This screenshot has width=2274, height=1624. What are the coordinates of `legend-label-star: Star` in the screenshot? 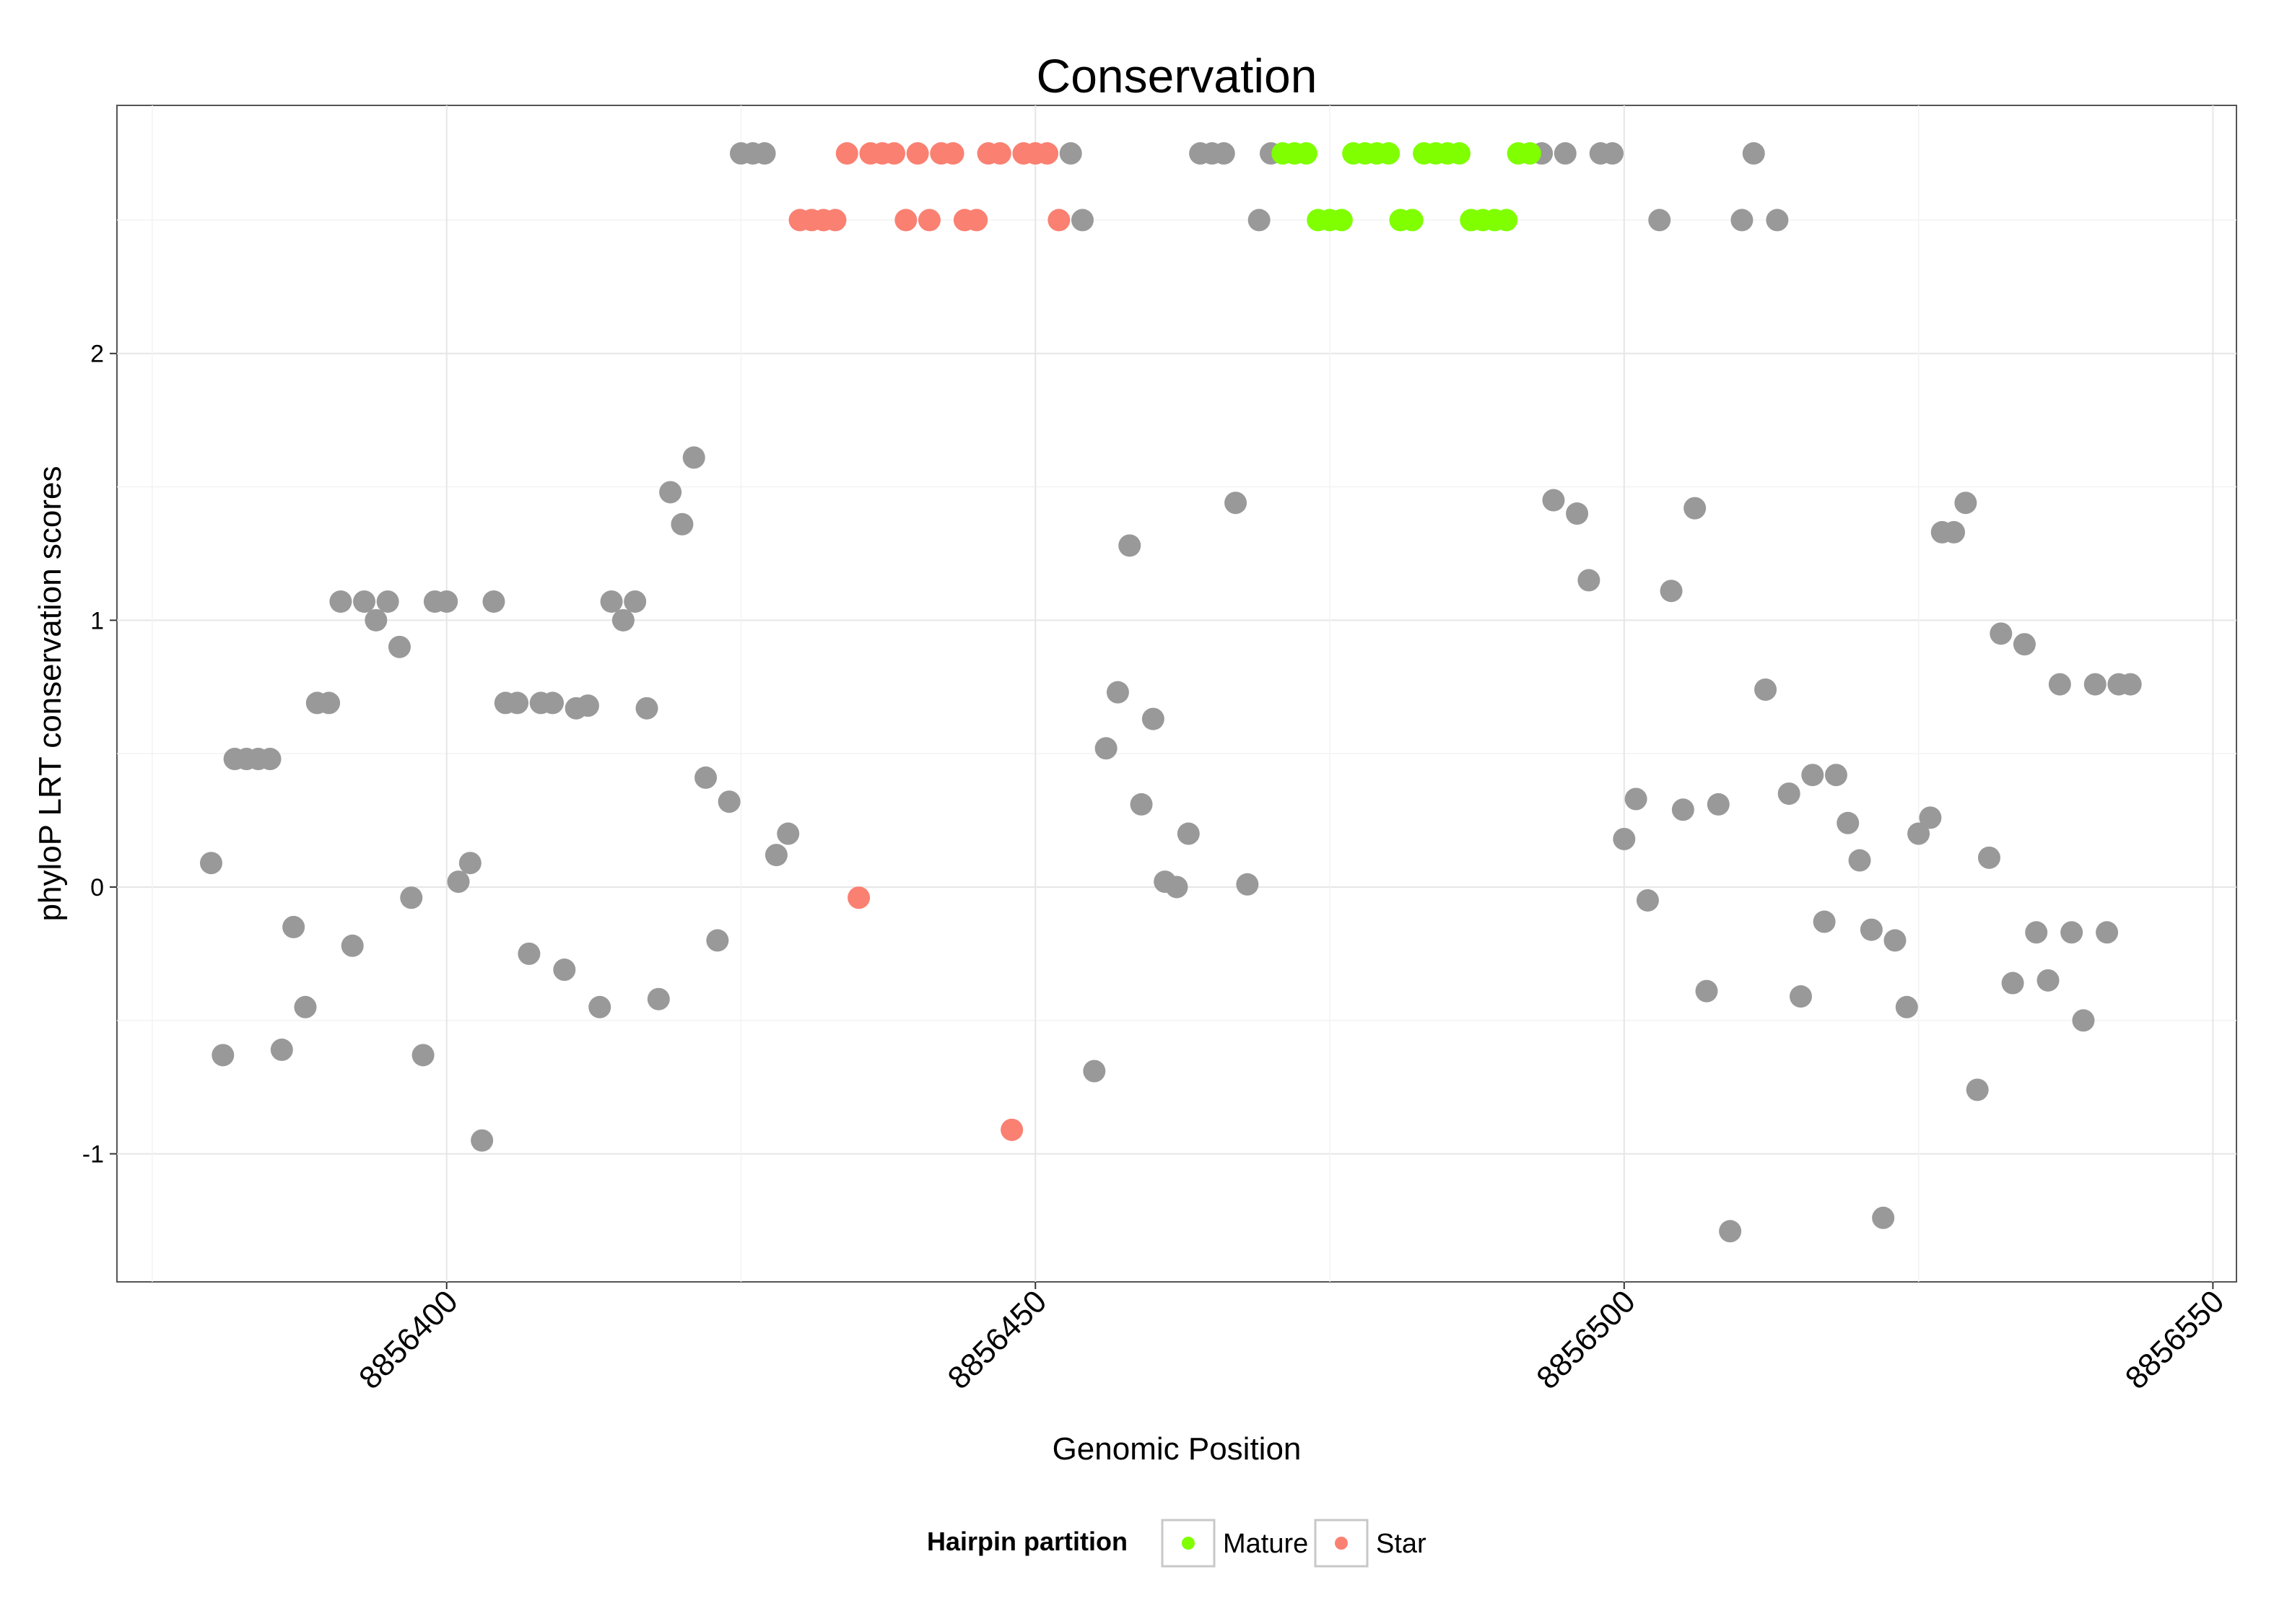 It's located at (1401, 1544).